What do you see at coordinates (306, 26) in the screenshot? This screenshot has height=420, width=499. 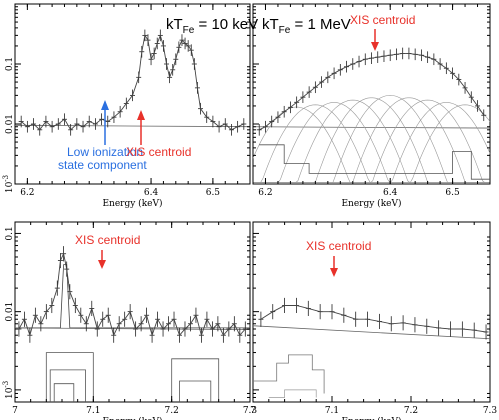 I see `tr-kt-label: kTFe = 1 MeV` at bounding box center [306, 26].